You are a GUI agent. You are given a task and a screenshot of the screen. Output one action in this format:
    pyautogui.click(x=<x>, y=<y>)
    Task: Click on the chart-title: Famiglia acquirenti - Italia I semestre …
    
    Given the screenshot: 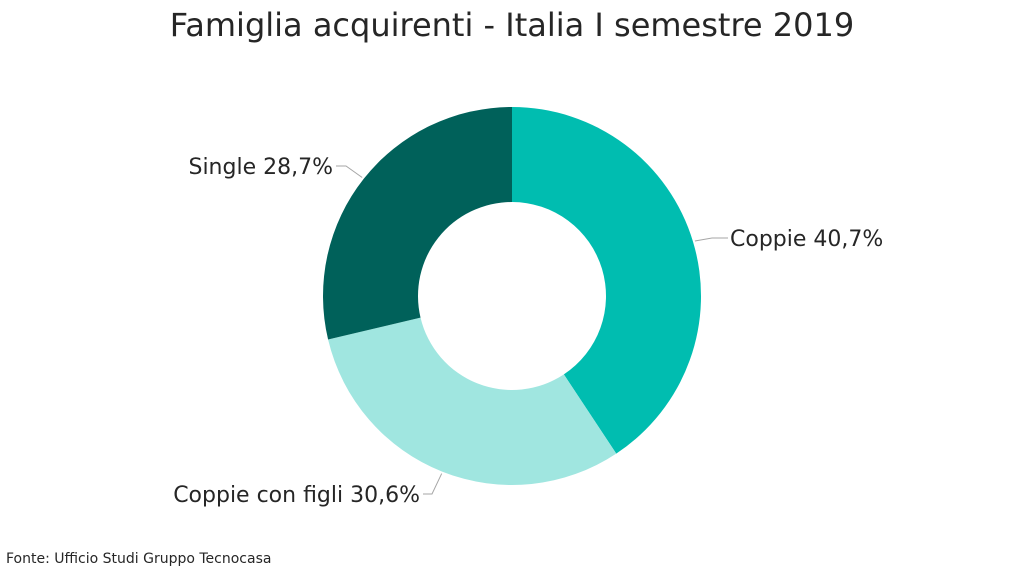 What is the action you would take?
    pyautogui.click(x=512, y=25)
    